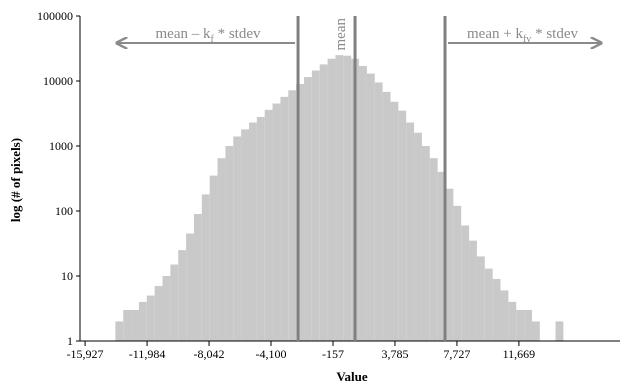 This screenshot has width=626, height=389. I want to click on annotation: mean, so click(341, 34).